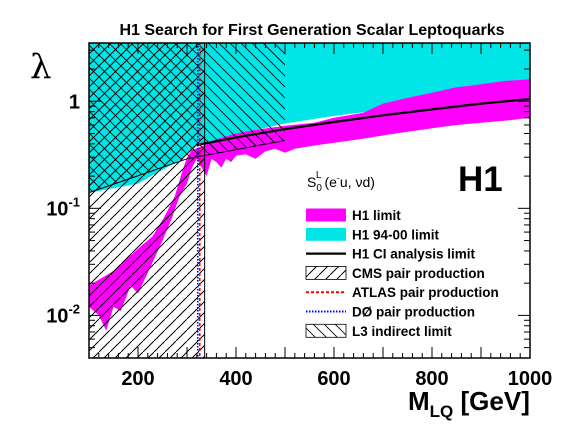  What do you see at coordinates (319, 175) in the screenshot?
I see `process-label-sup: L` at bounding box center [319, 175].